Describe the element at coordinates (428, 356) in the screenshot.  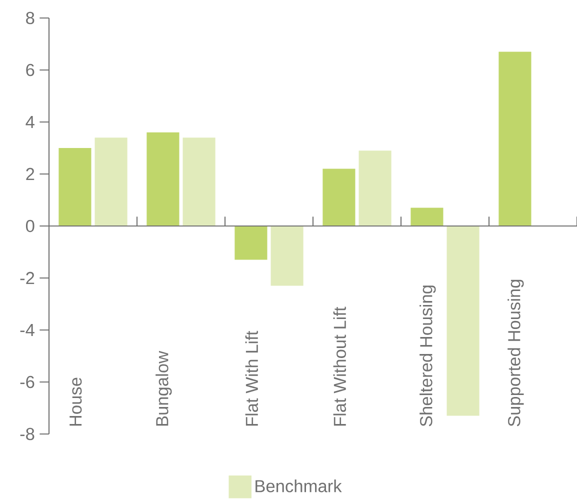
I see `x-tick-label: Sheltered Housing` at that location.